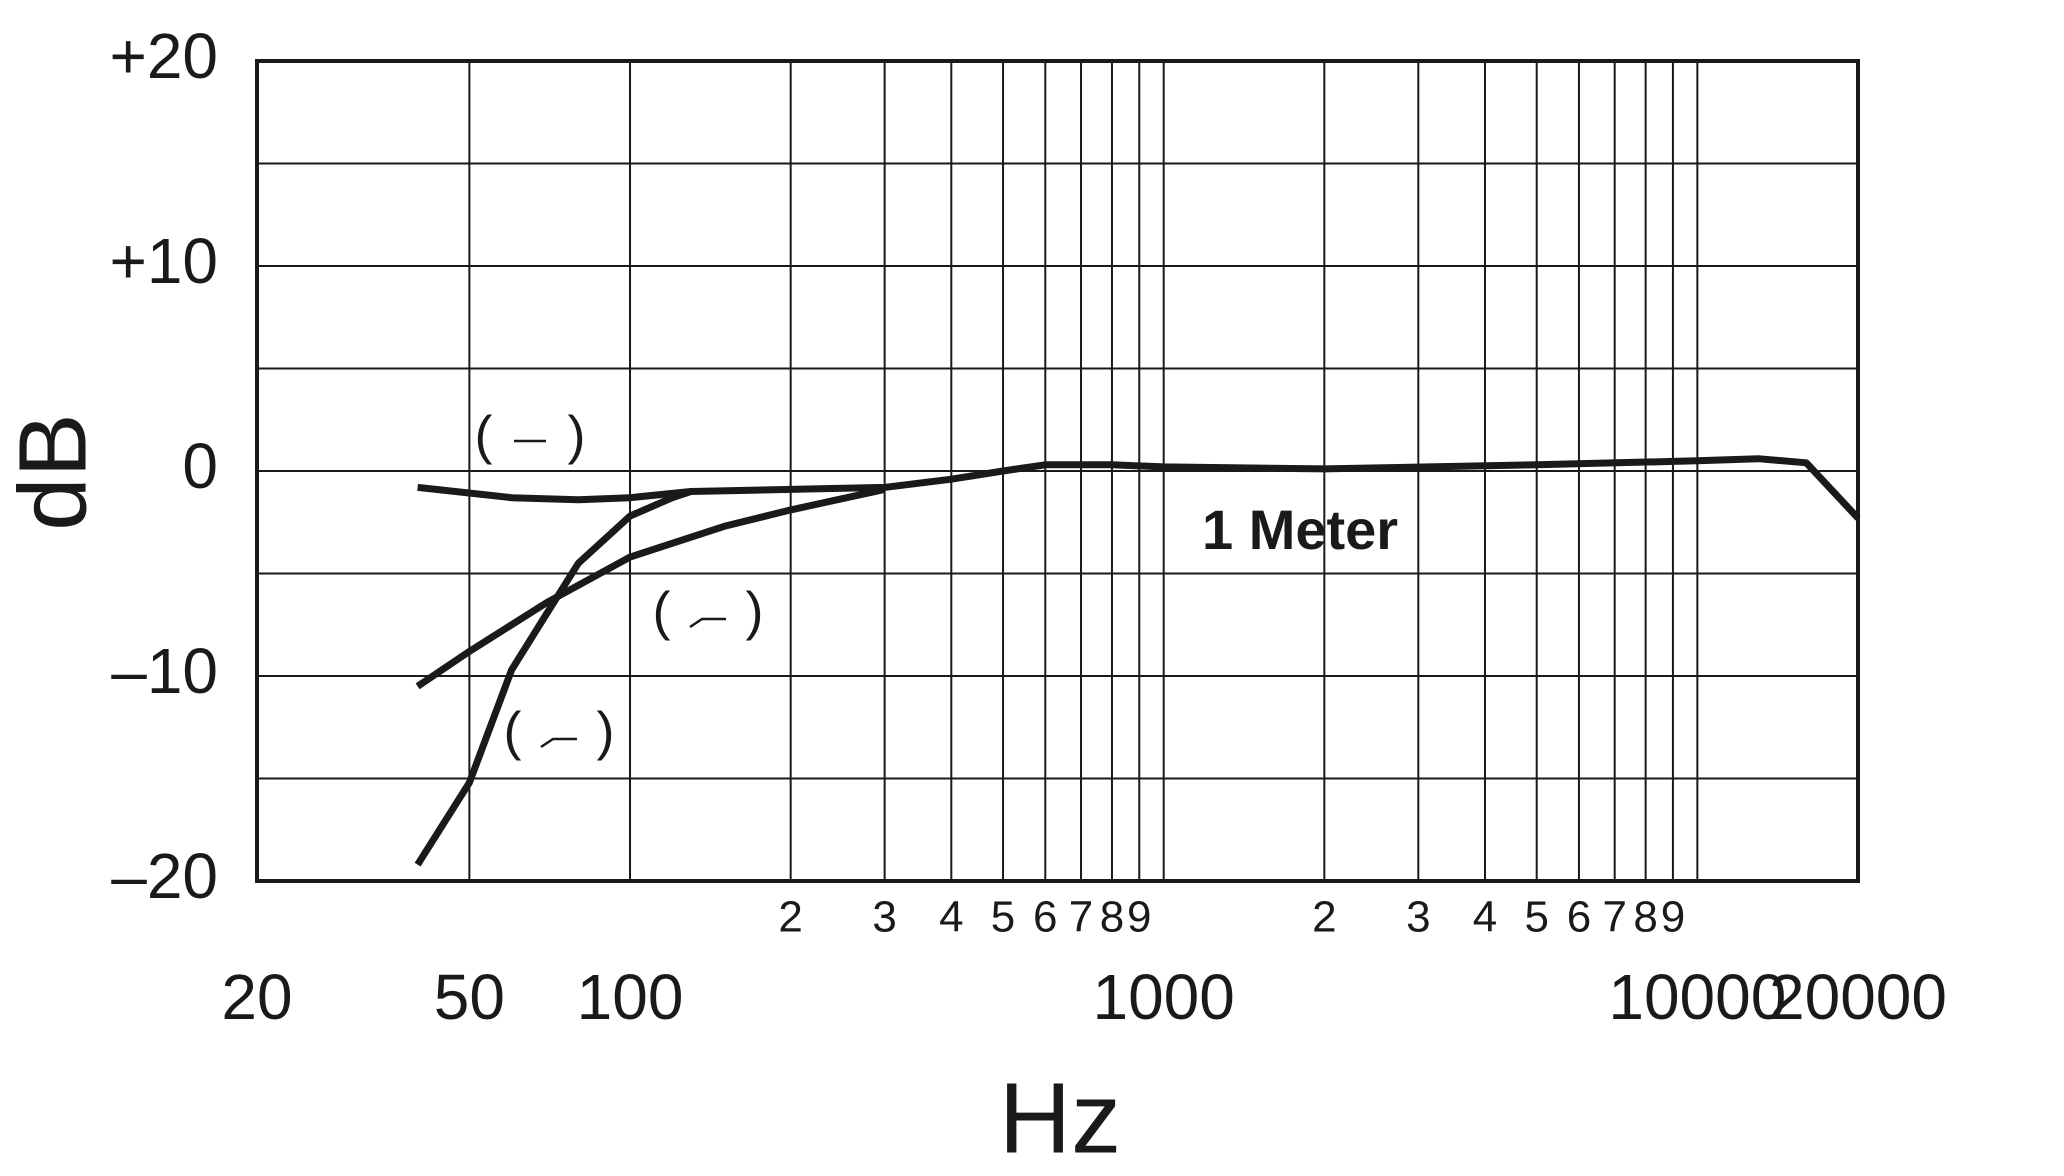  Describe the element at coordinates (1697, 997) in the screenshot. I see `x-tick-label: 10000` at that location.